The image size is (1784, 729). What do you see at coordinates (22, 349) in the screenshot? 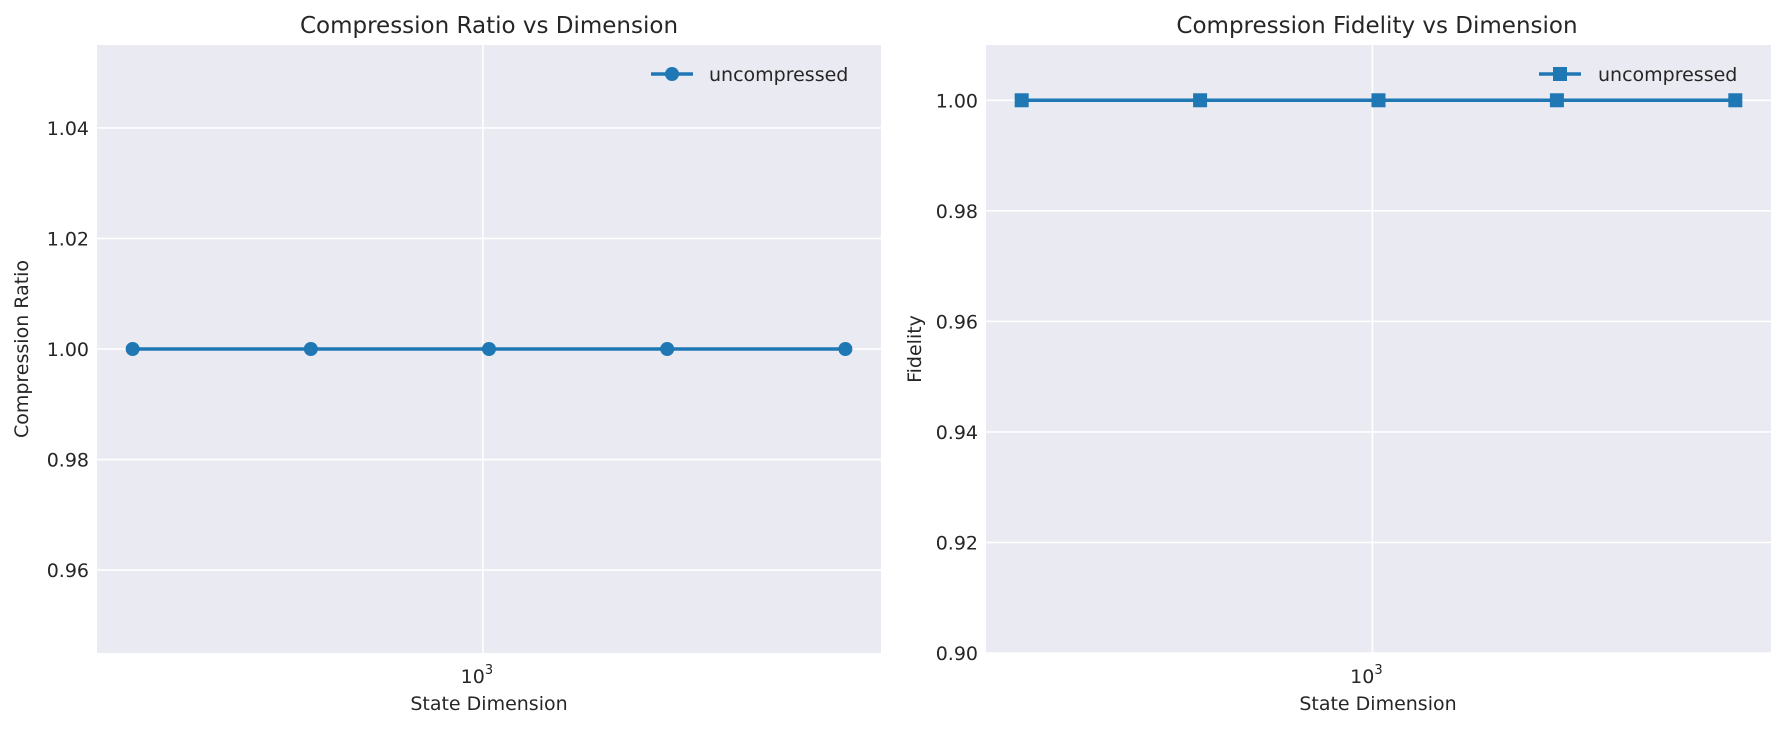
I see `y-axis-label: Compression Ratio` at bounding box center [22, 349].